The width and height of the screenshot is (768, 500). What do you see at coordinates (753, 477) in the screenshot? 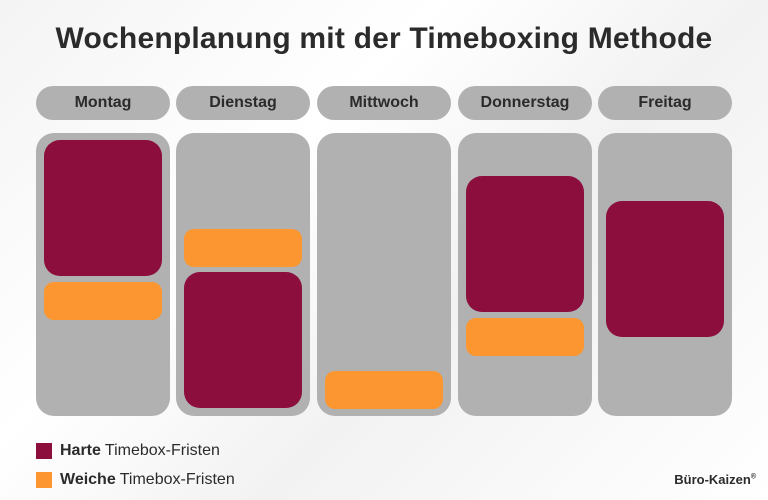
I see `registered-mark: ®` at bounding box center [753, 477].